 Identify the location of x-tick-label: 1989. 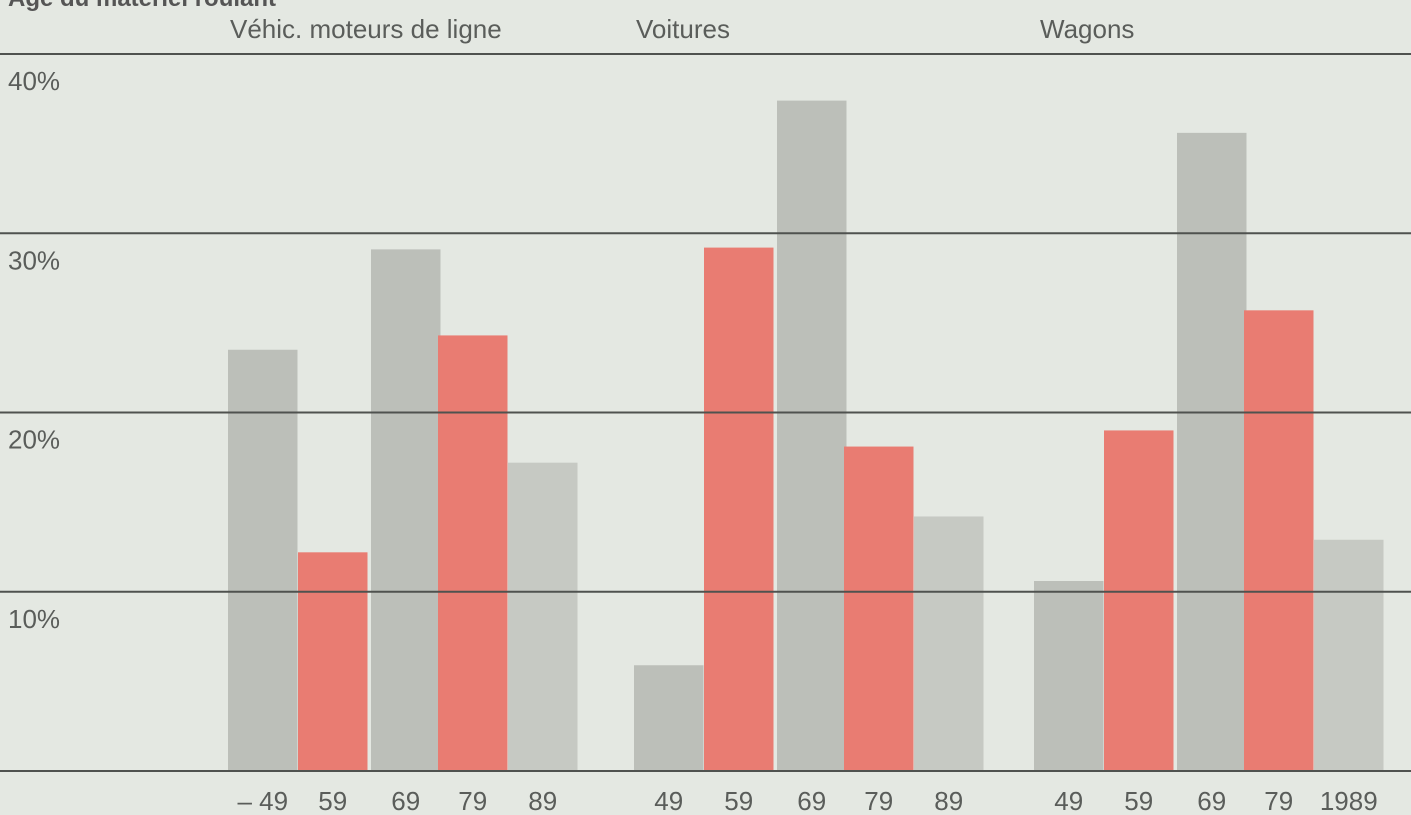
(1349, 800).